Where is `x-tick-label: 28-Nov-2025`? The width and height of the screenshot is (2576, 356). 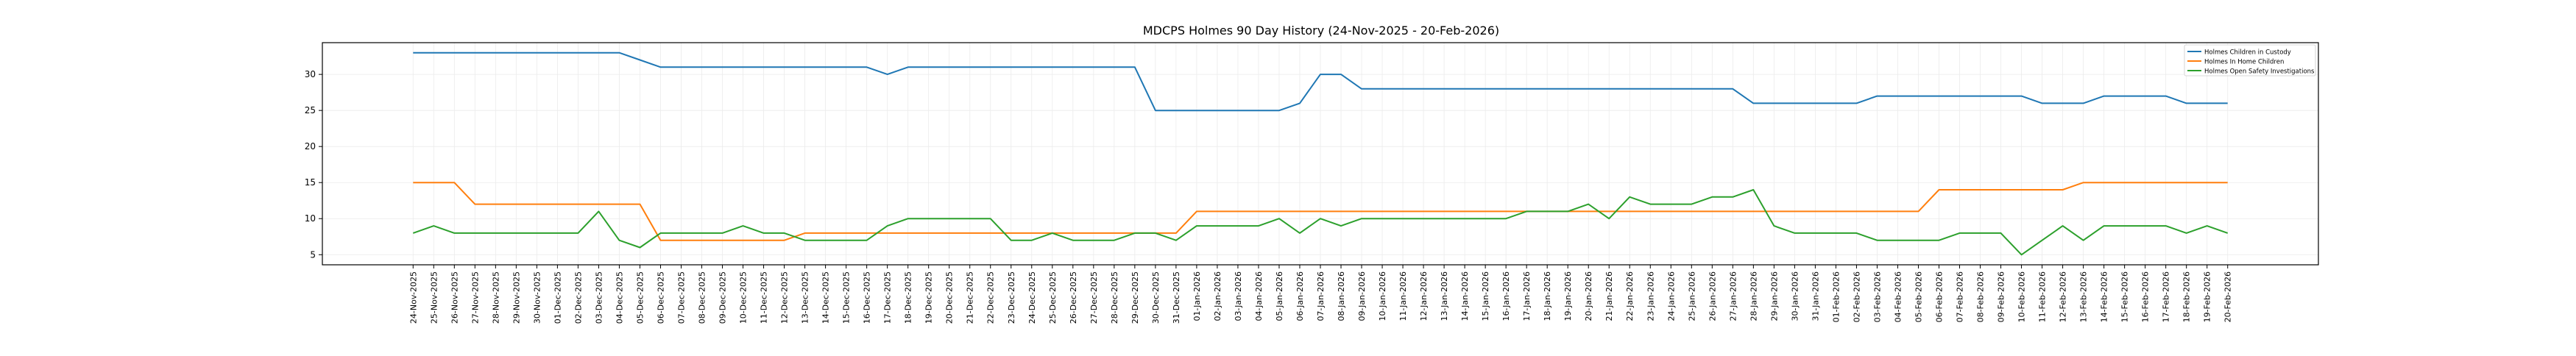
x-tick-label: 28-Nov-2025 is located at coordinates (495, 297).